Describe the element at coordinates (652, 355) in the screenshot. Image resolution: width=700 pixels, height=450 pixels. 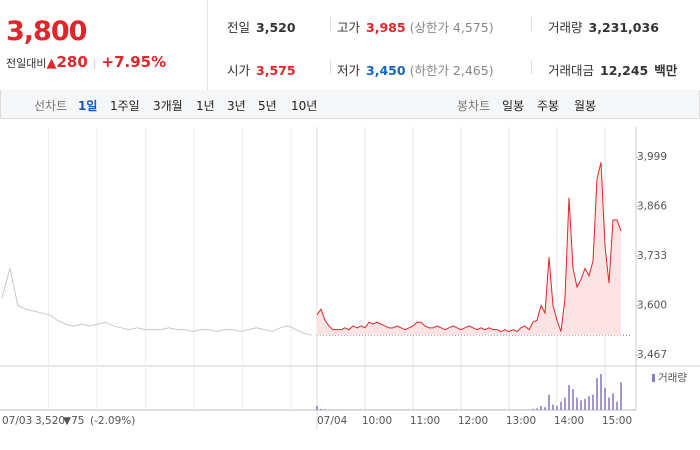
I see `y-tick-label: 3,467` at that location.